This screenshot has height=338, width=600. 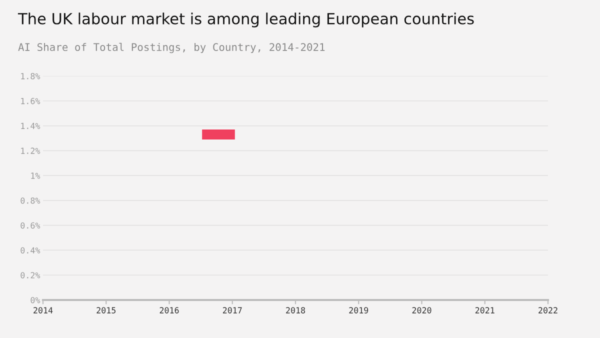 What do you see at coordinates (30, 225) in the screenshot?
I see `y-tick-label: 0.6%` at bounding box center [30, 225].